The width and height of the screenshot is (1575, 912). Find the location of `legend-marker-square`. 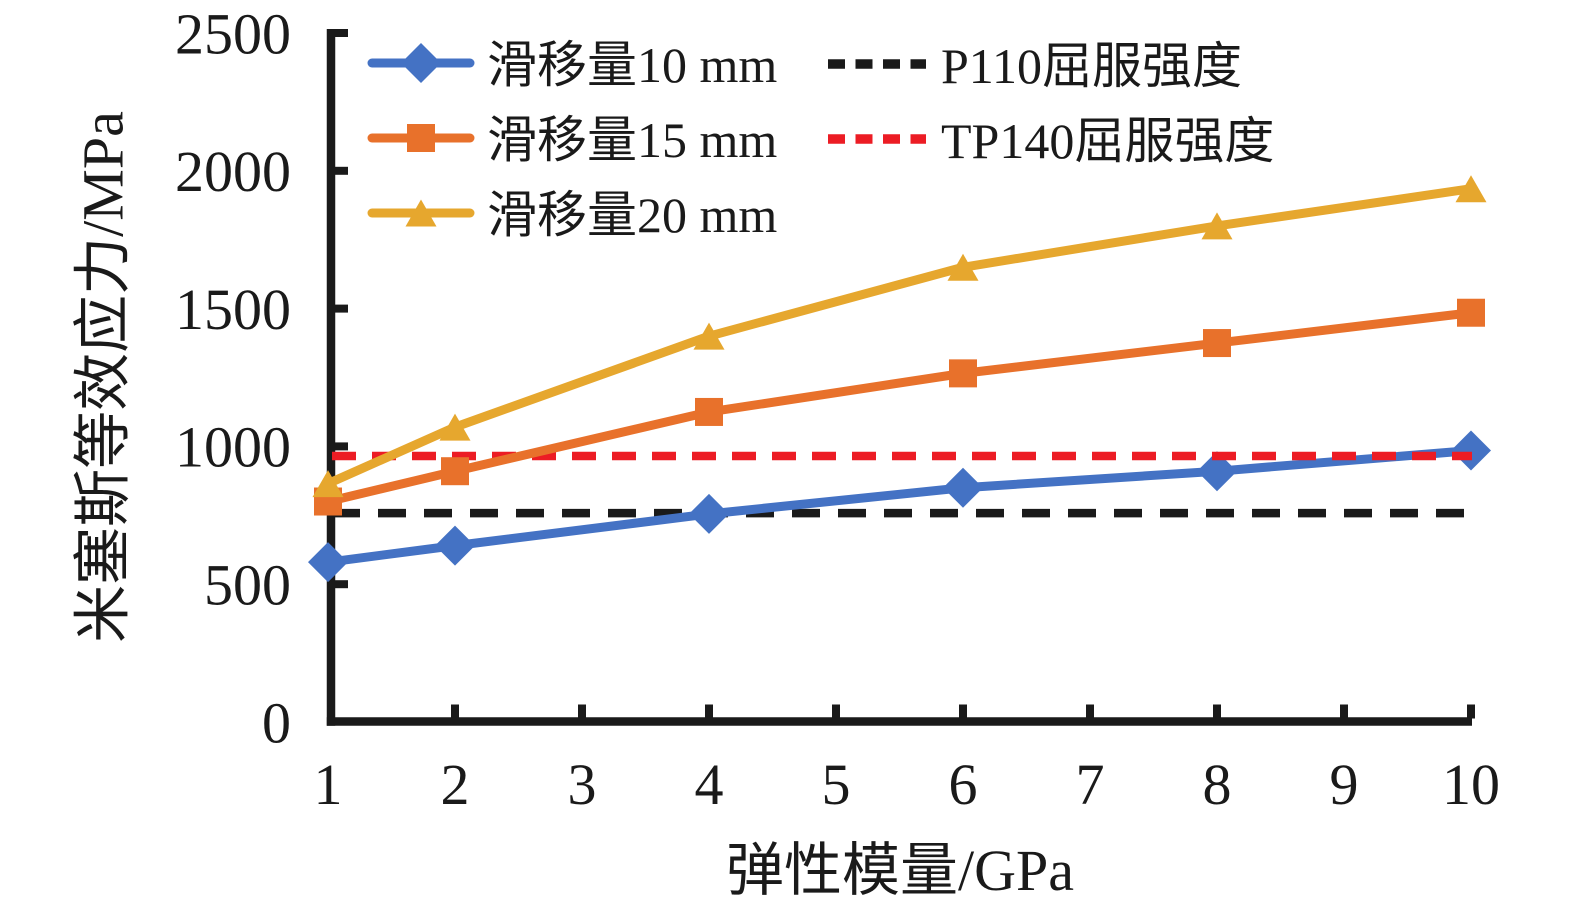

legend-marker-square is located at coordinates (421, 138).